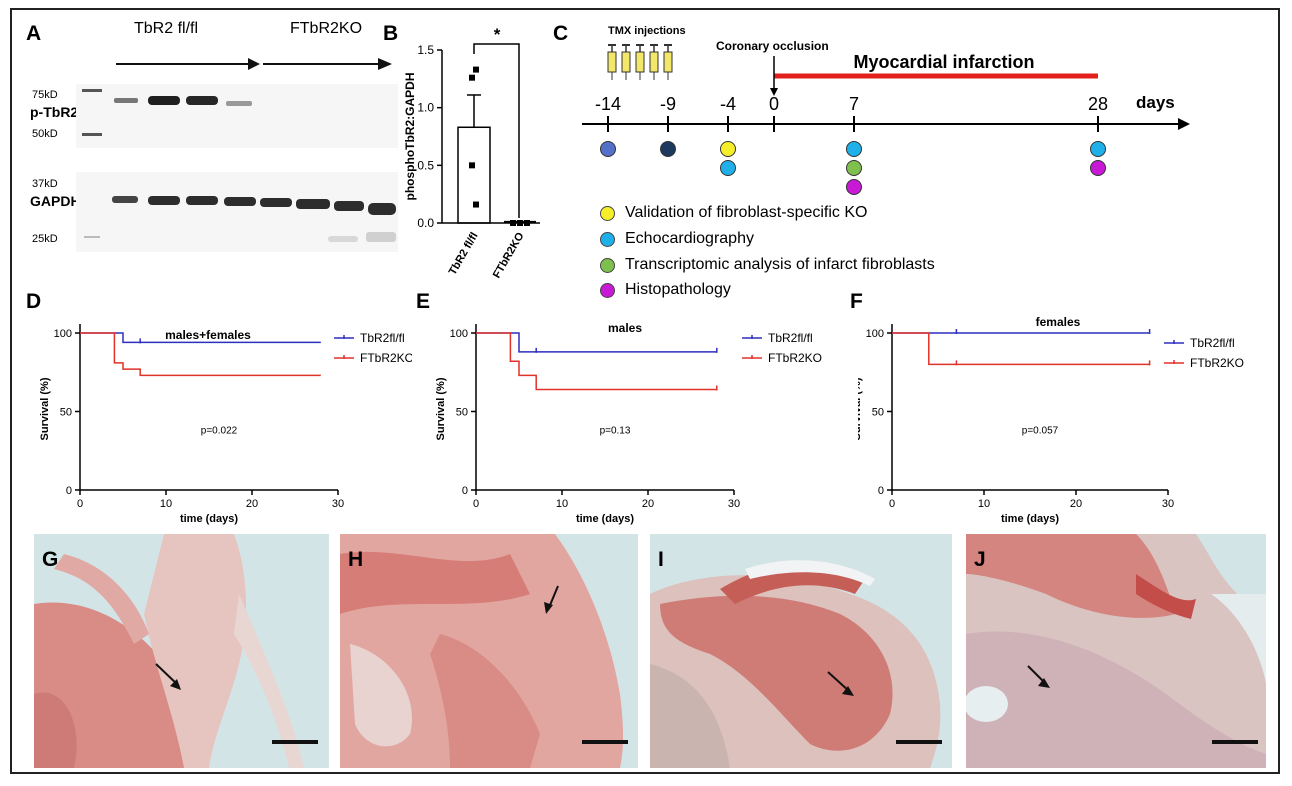 The height and width of the screenshot is (786, 1292). Describe the element at coordinates (919, 742) in the screenshot. I see `scale-bar-i` at that location.